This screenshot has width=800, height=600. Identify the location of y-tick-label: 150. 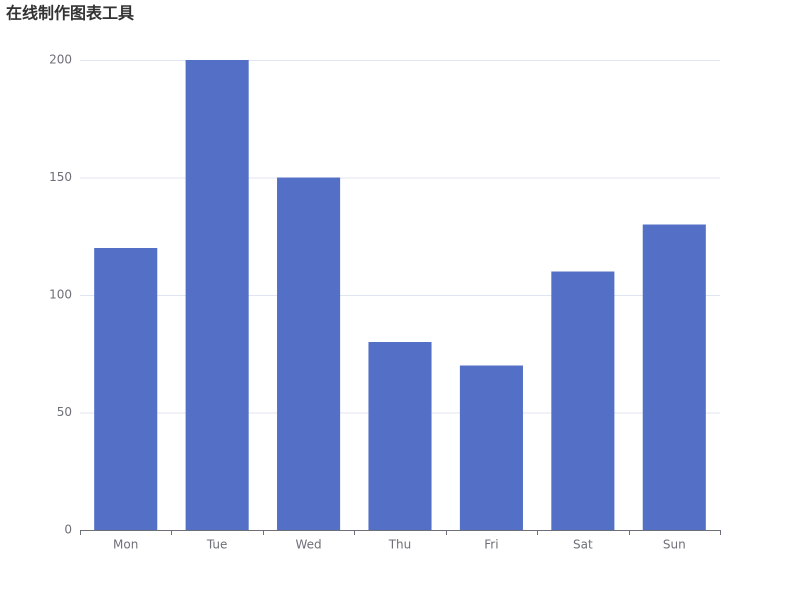
(60, 177).